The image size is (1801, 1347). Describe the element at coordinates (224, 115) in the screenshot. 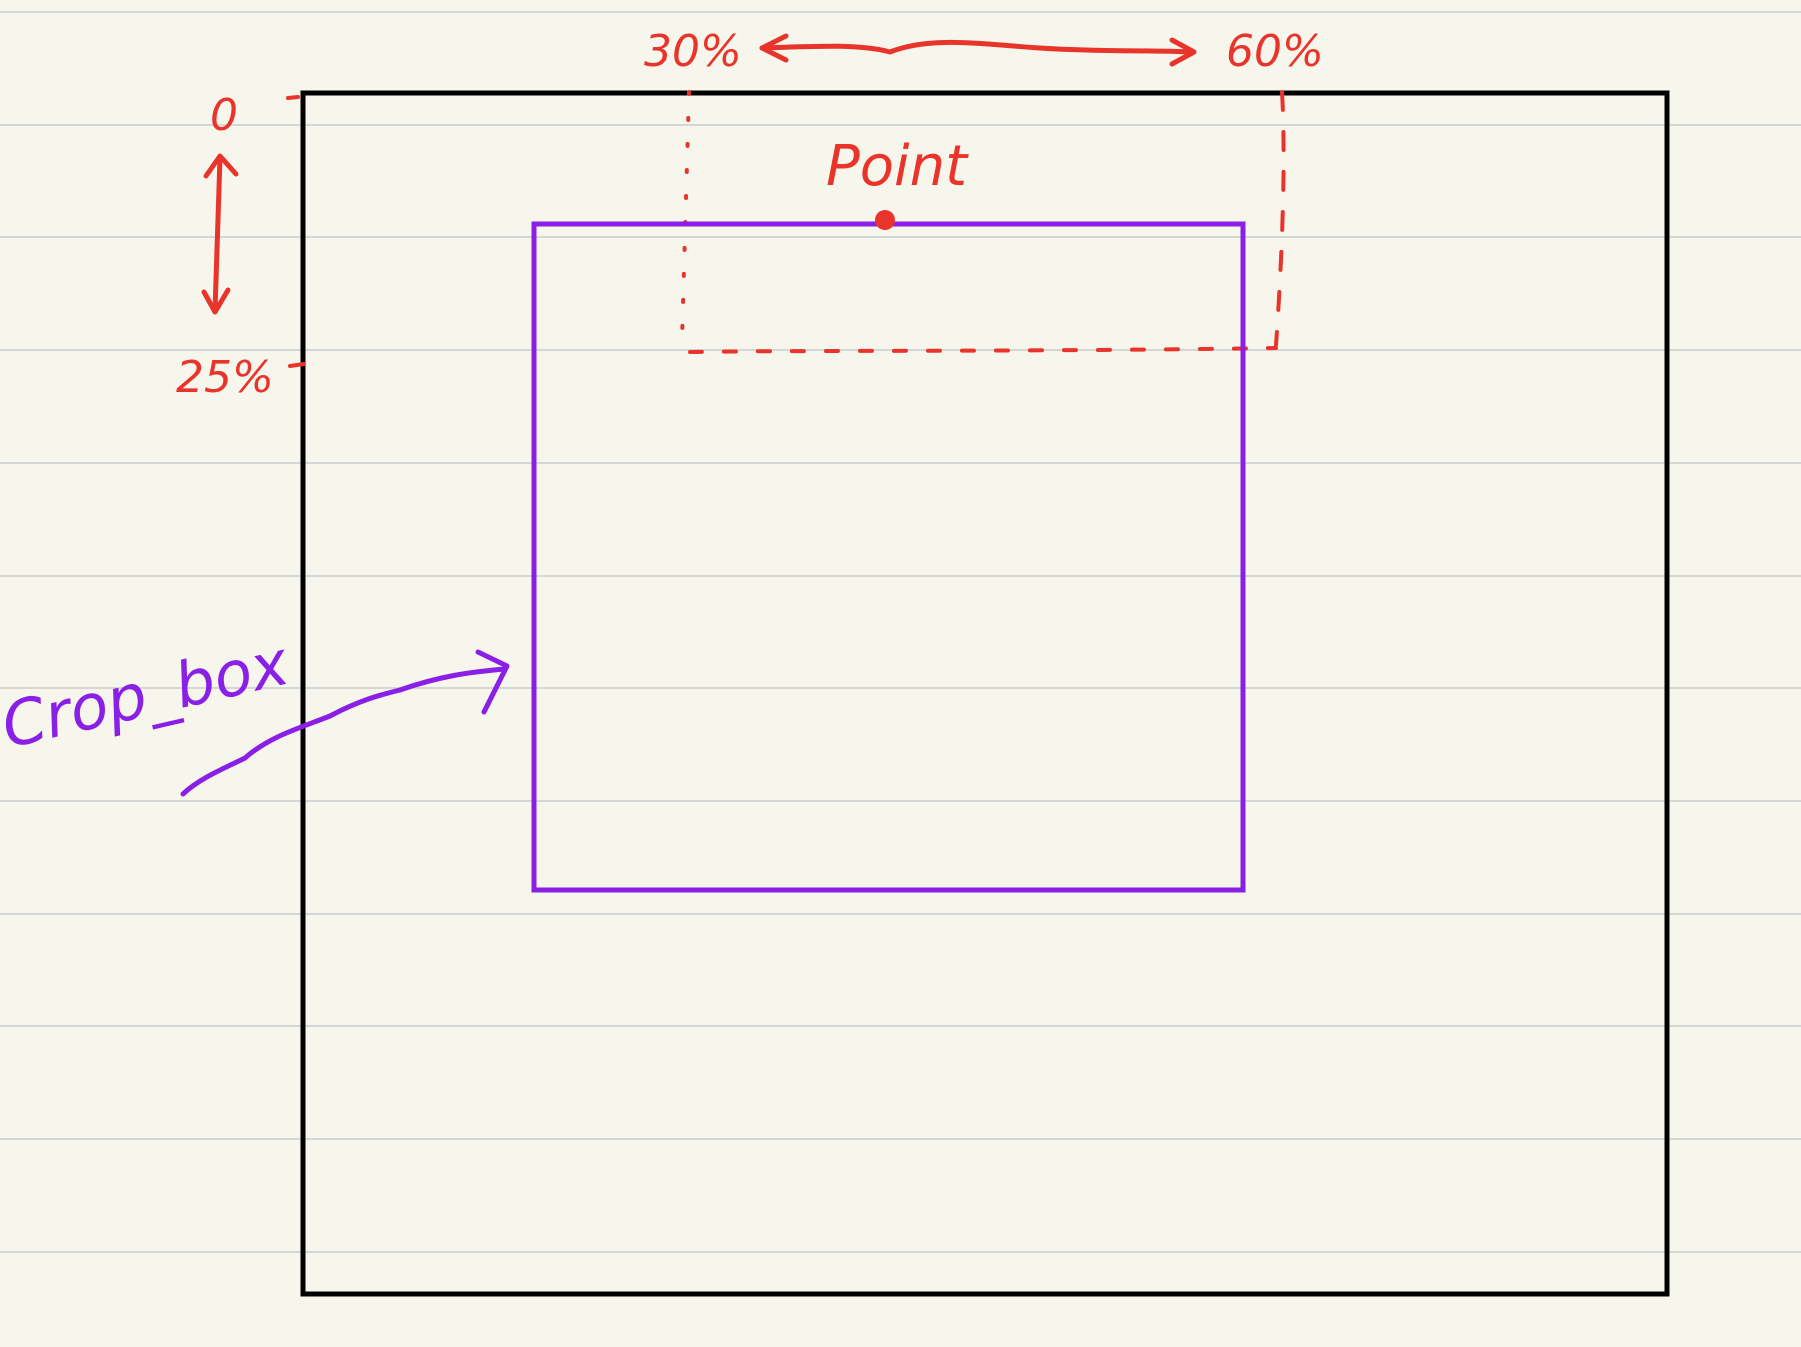

I see `label-0: 0` at that location.